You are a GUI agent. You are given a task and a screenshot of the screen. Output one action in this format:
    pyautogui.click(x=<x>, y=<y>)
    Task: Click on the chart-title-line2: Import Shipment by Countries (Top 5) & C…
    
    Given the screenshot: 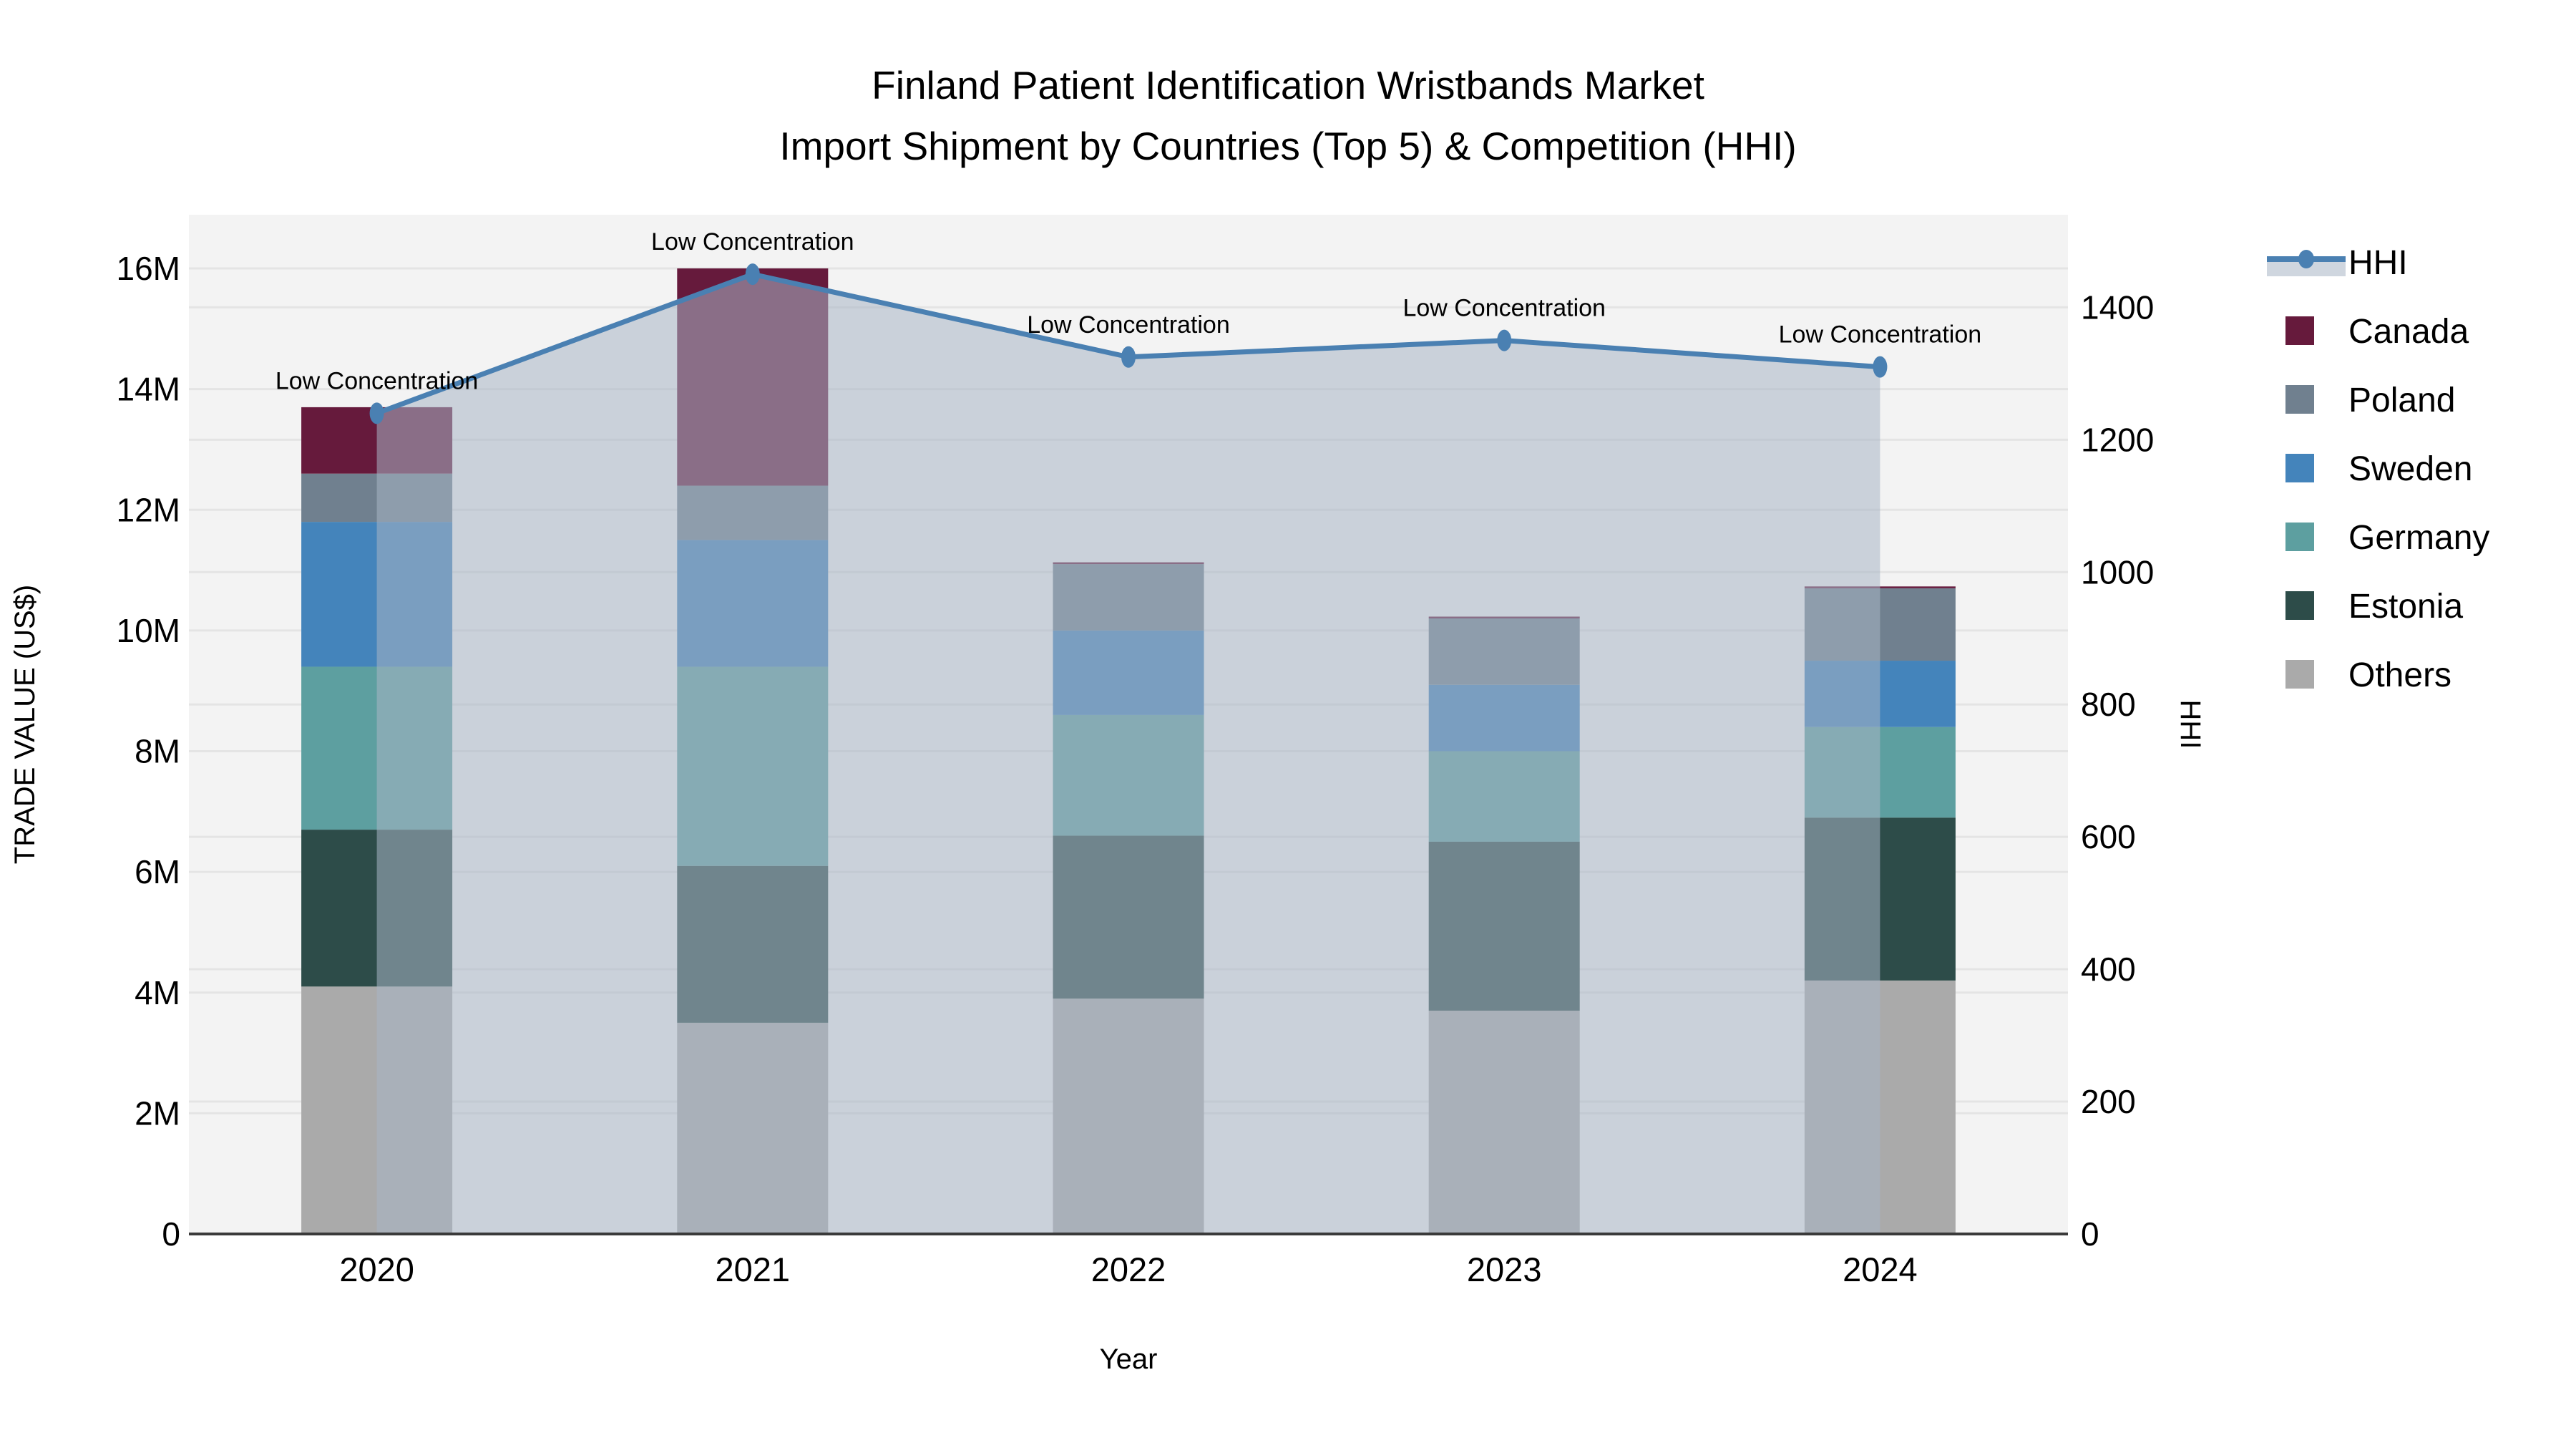 What is the action you would take?
    pyautogui.click(x=1287, y=146)
    